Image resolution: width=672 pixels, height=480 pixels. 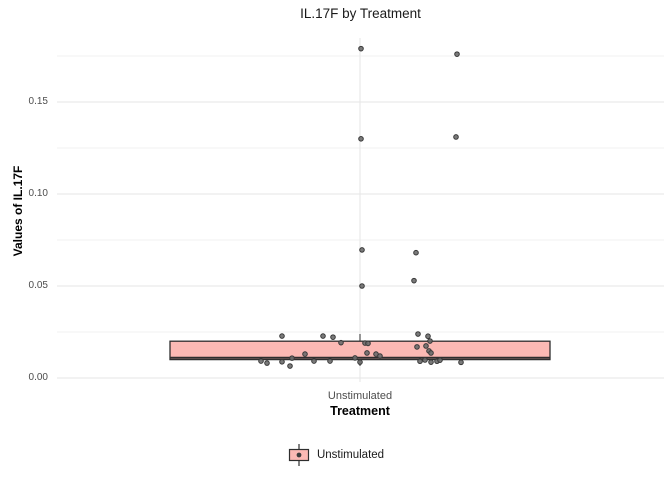 I want to click on x-axis-title: Treatment, so click(x=360, y=411).